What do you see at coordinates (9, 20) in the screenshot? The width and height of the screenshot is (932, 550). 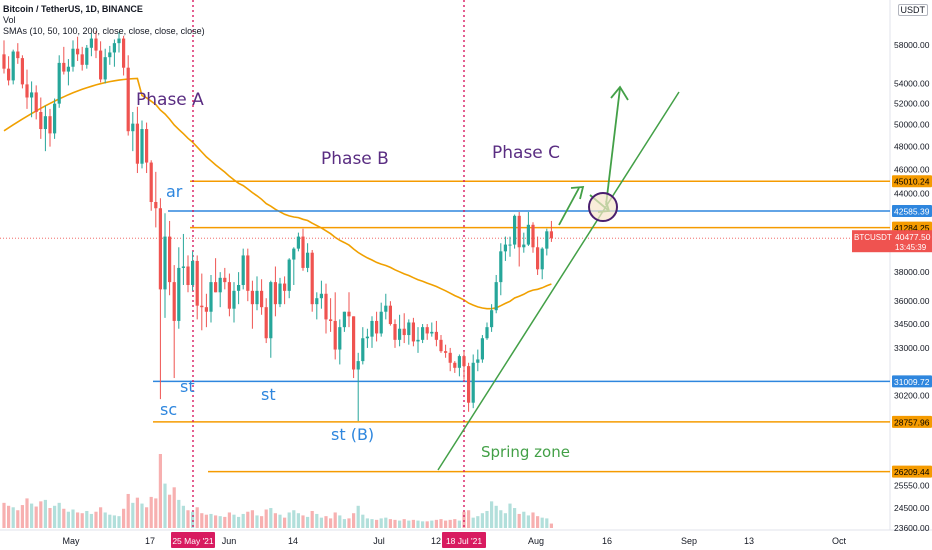 I see `volume-indicator-label: Vol` at bounding box center [9, 20].